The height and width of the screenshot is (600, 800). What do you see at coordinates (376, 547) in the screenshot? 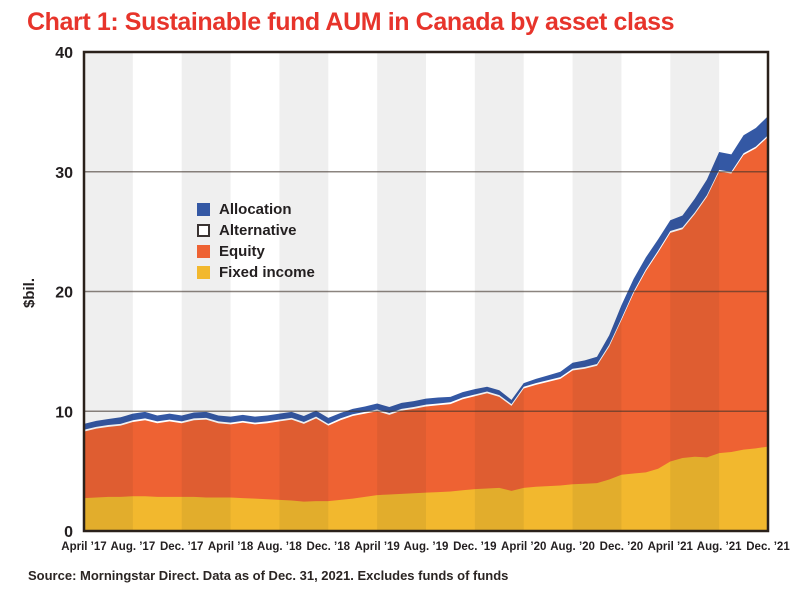
I see `x-tick-label: April ’19` at bounding box center [376, 547].